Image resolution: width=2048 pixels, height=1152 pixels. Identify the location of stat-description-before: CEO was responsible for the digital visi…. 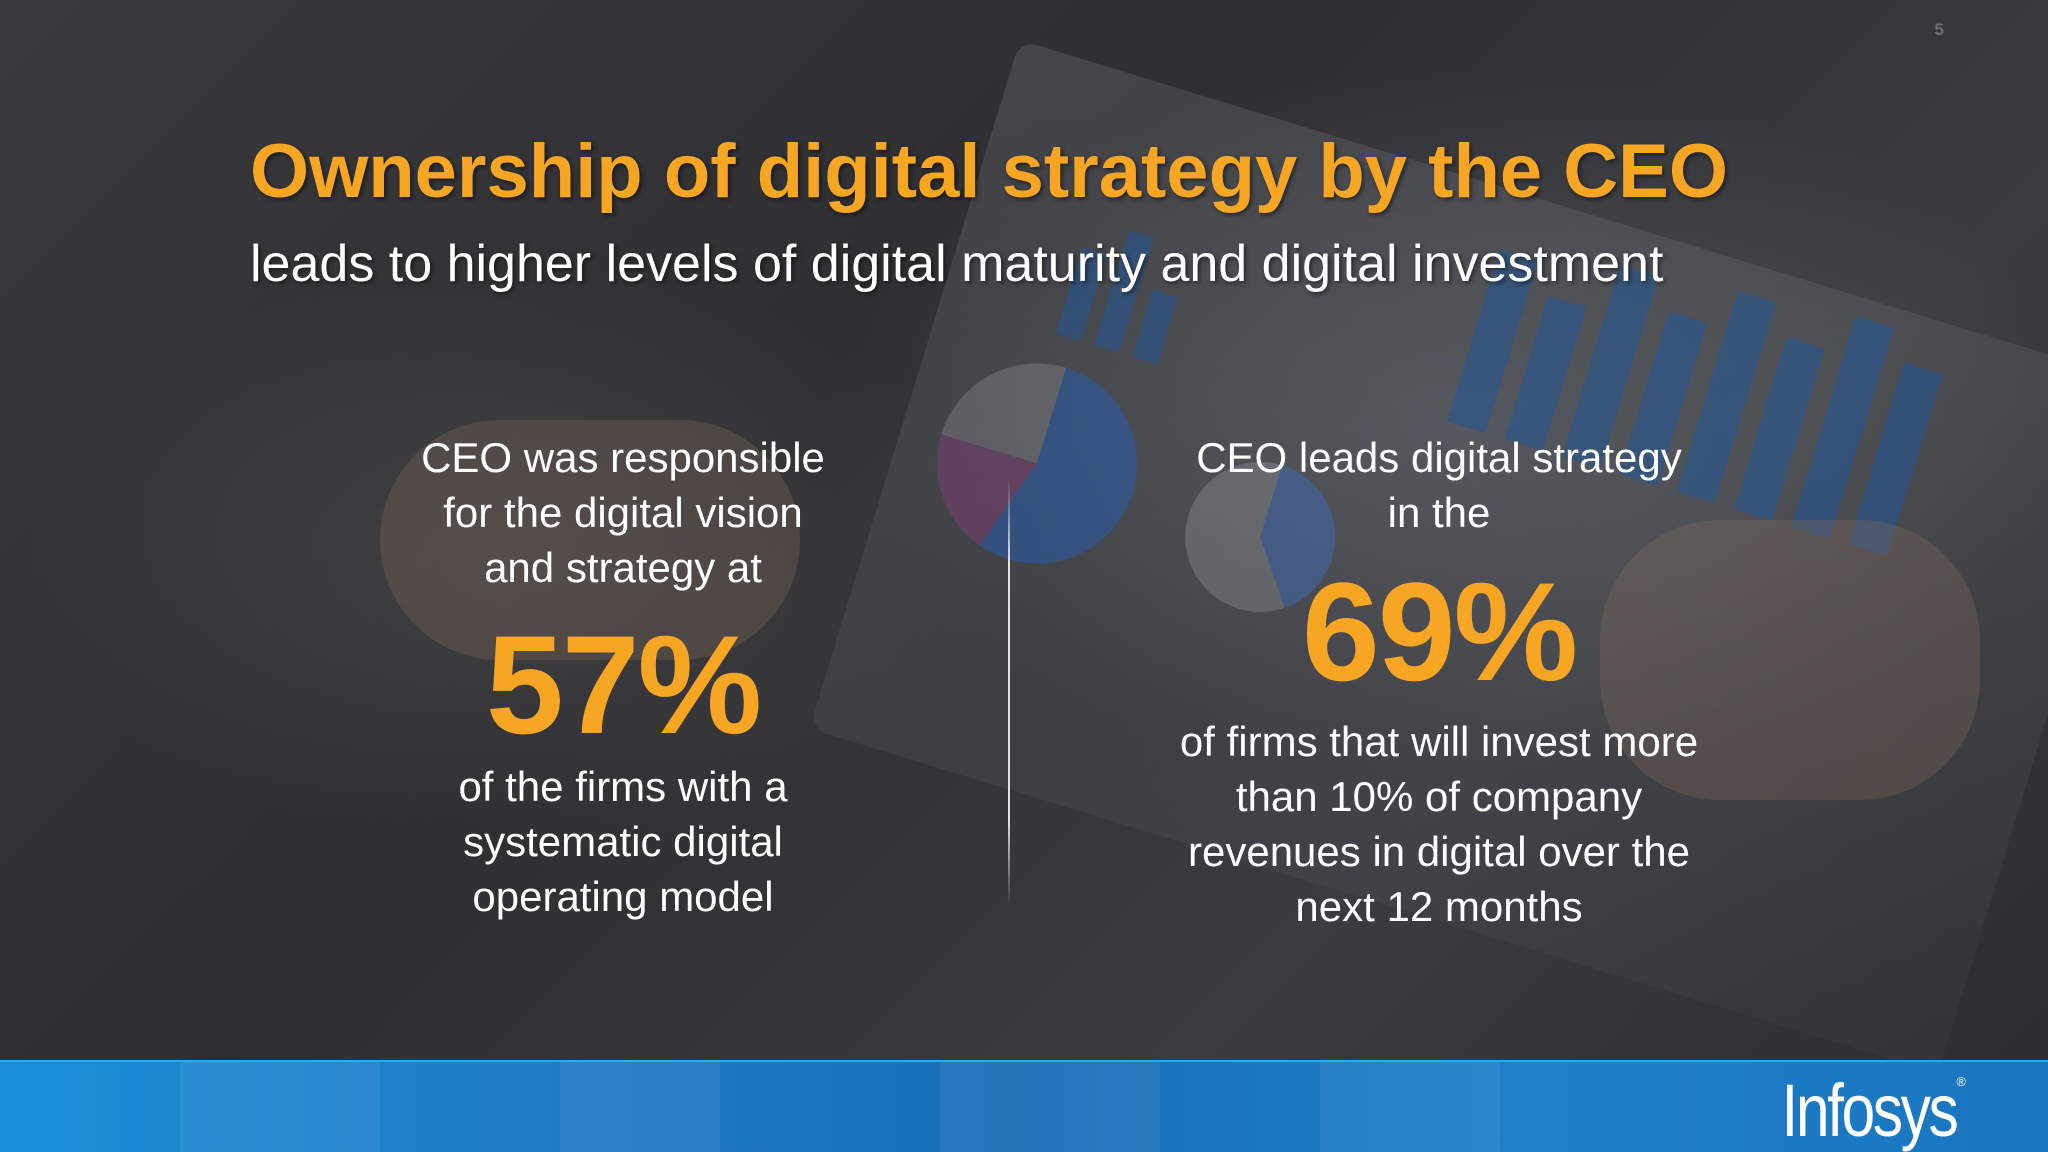
(623, 512).